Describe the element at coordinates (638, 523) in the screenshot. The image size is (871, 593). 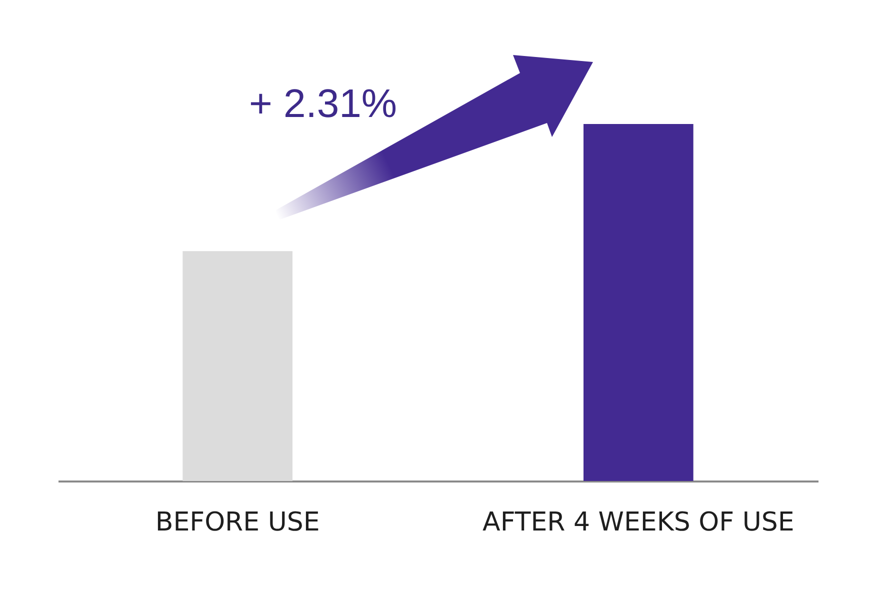
I see `x-tick-label: AFTER 4 WEEKS OF USE` at that location.